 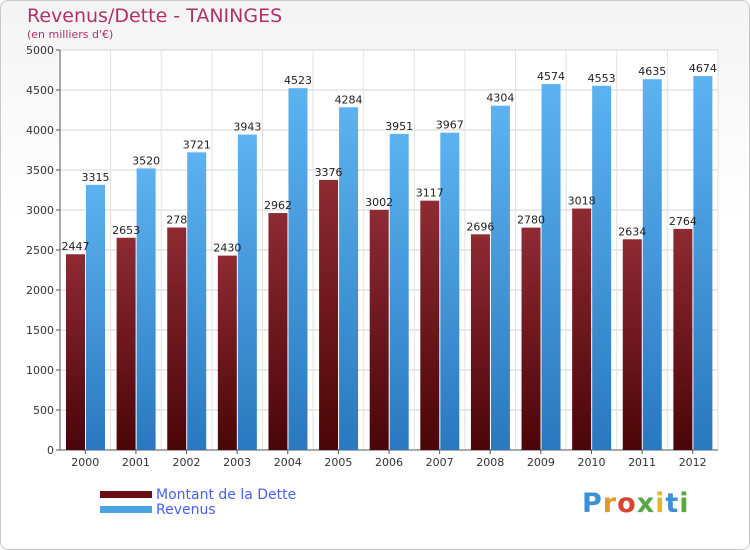 I want to click on logo-letter: t, so click(x=672, y=503).